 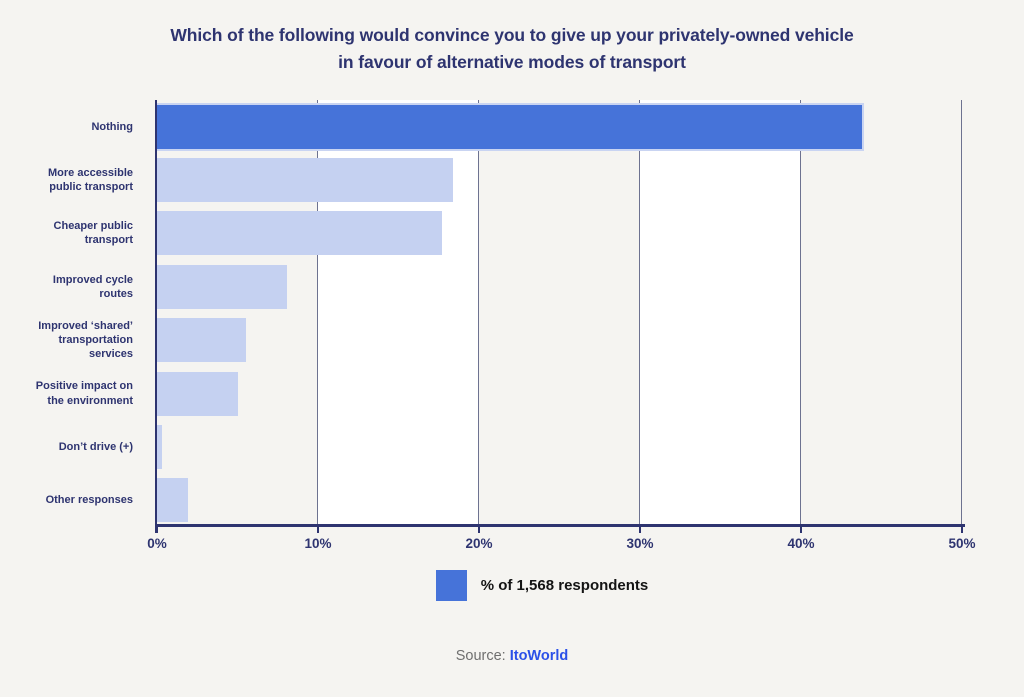 What do you see at coordinates (156, 316) in the screenshot?
I see `y-axis-line` at bounding box center [156, 316].